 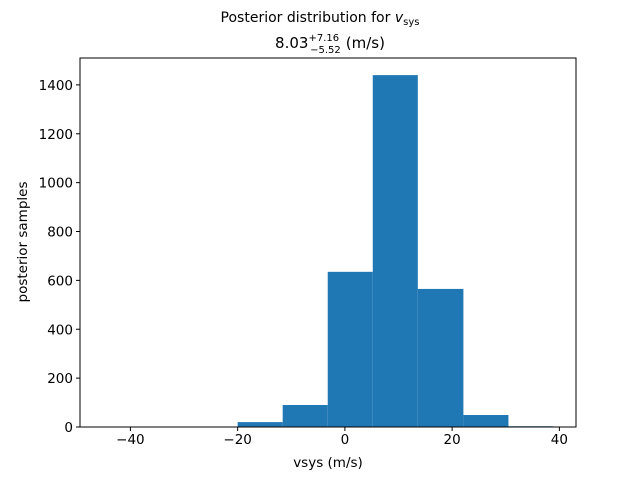 I want to click on title-symbol: v, so click(x=399, y=18).